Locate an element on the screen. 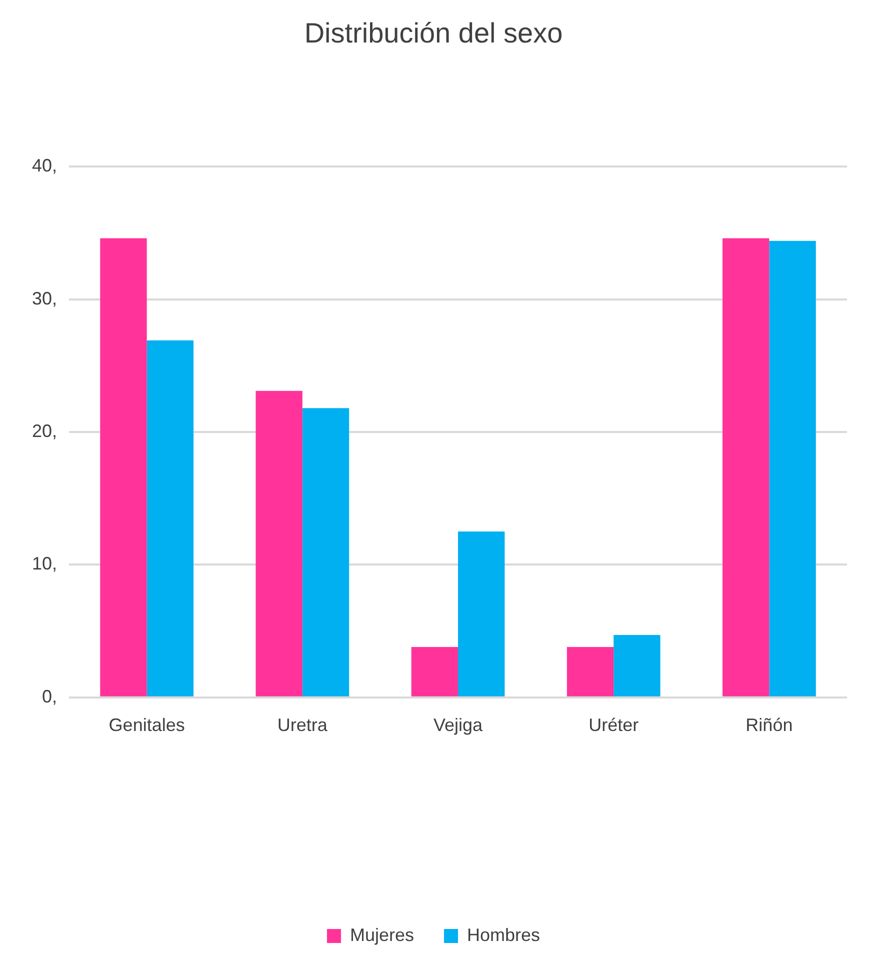 This screenshot has width=877, height=960. y-tick-label: 40, is located at coordinates (45, 166).